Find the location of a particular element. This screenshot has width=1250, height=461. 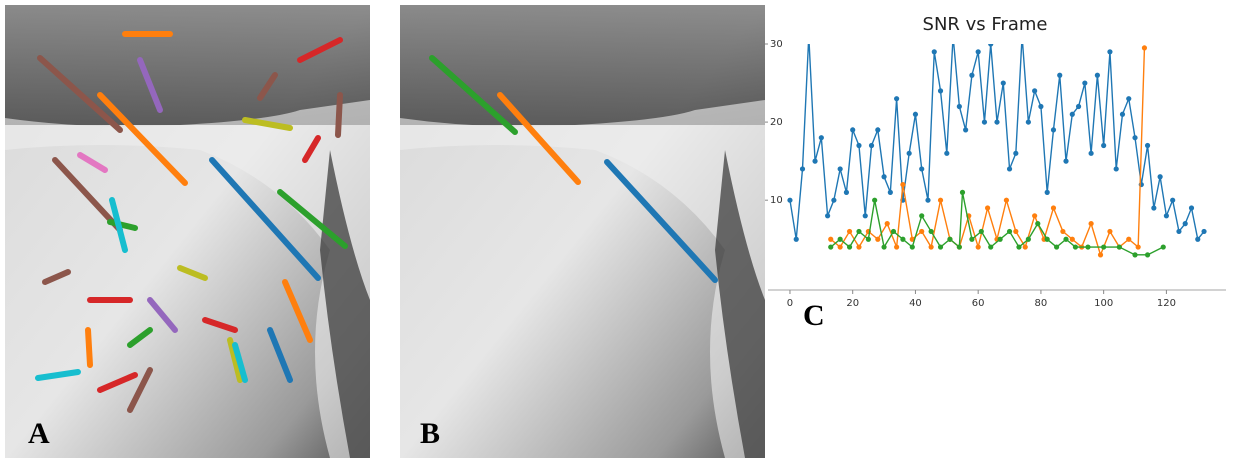

x-tick-label: 100 is located at coordinates (1103, 303).